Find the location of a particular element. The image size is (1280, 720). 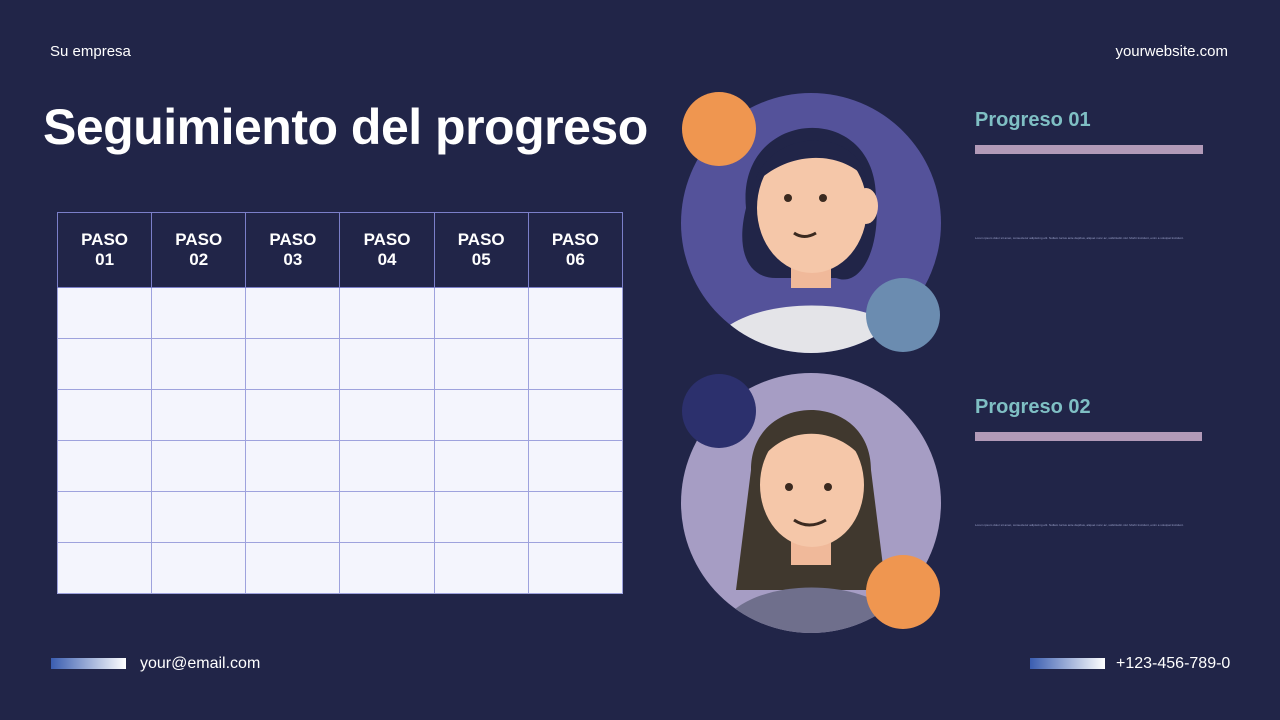

column-header-text: 02 is located at coordinates (199, 259).